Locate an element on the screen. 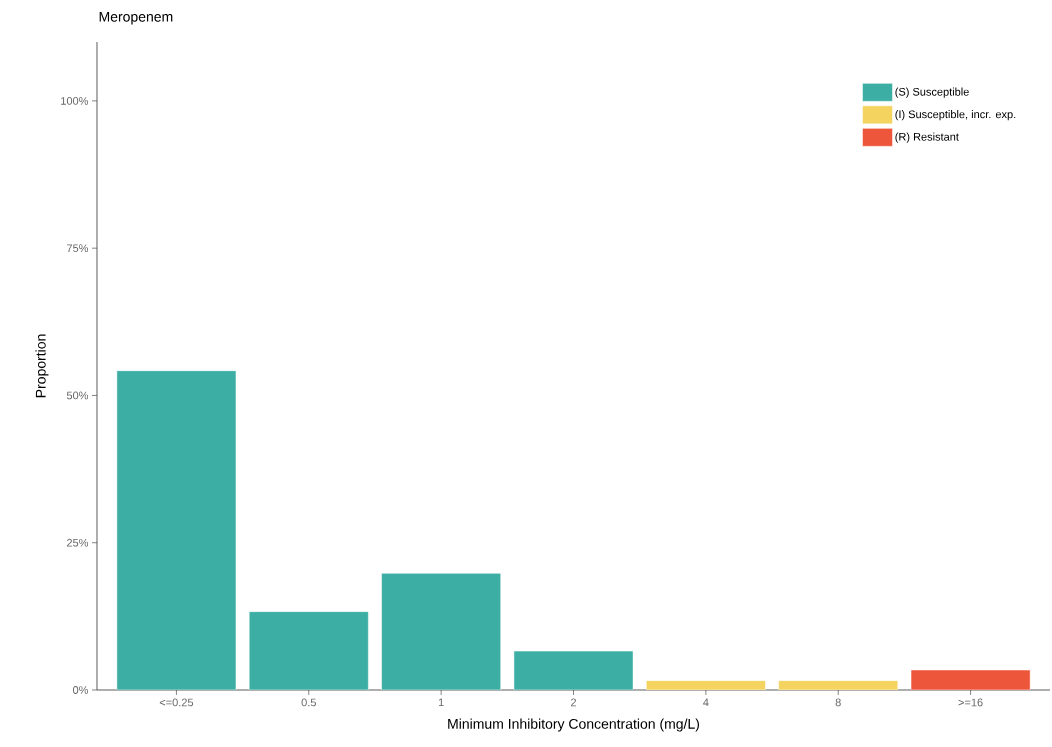  y-tick-label: 100% is located at coordinates (75, 101).